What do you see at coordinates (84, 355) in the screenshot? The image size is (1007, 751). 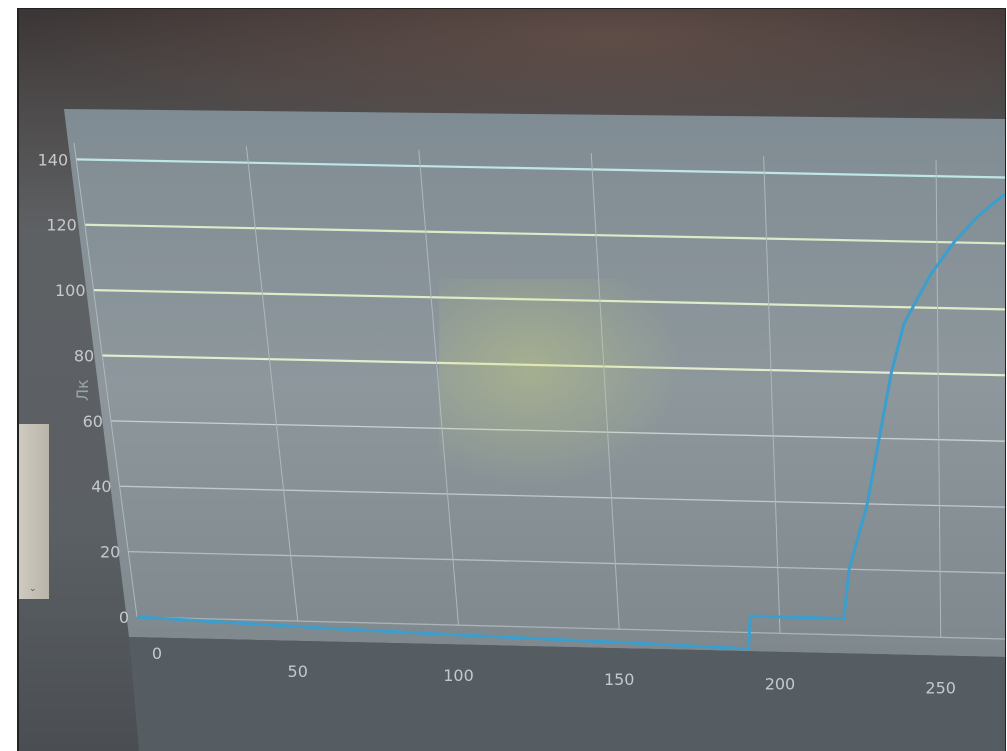 I see `y-tick-label: 80` at bounding box center [84, 355].